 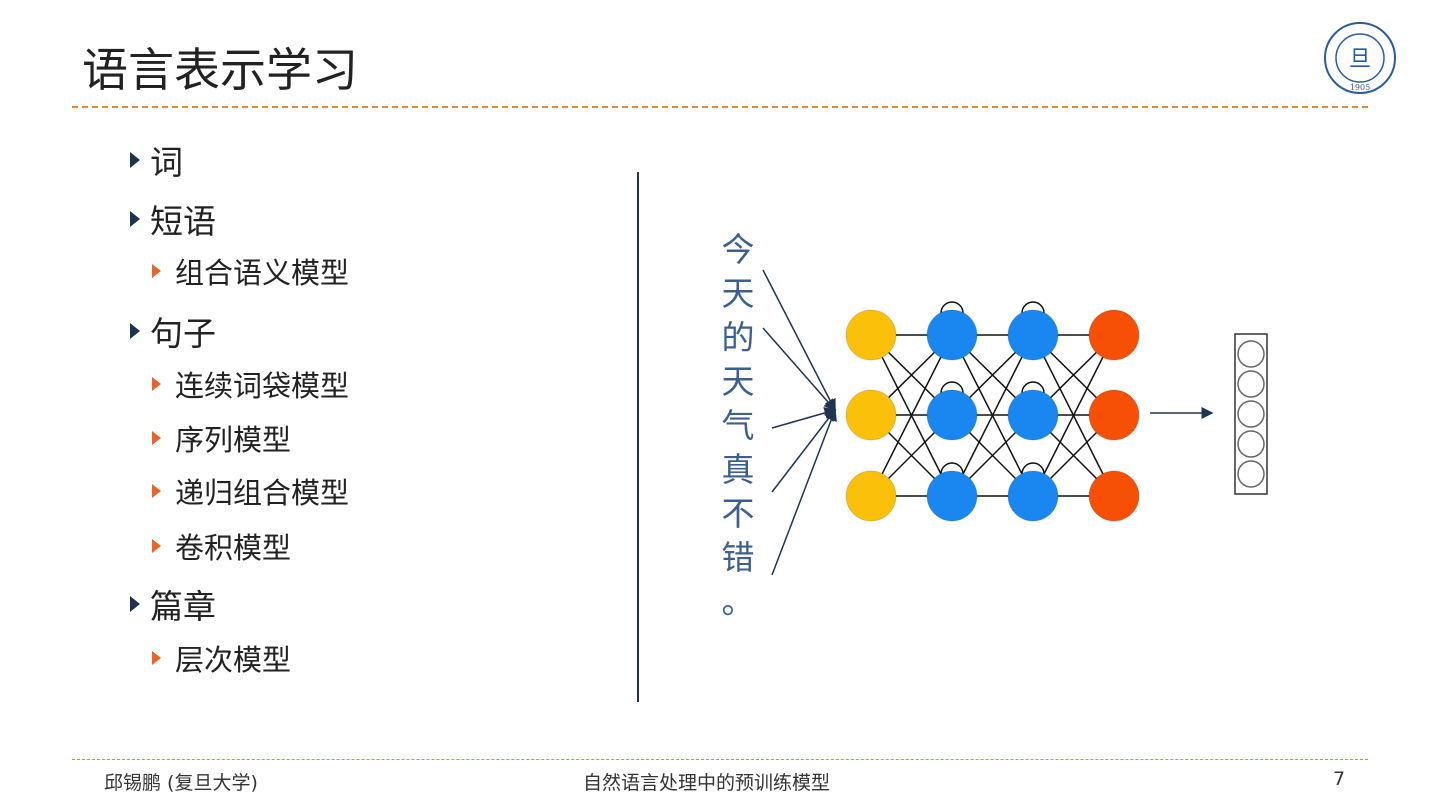 I want to click on outline-item-text: 篇章, so click(x=183, y=606).